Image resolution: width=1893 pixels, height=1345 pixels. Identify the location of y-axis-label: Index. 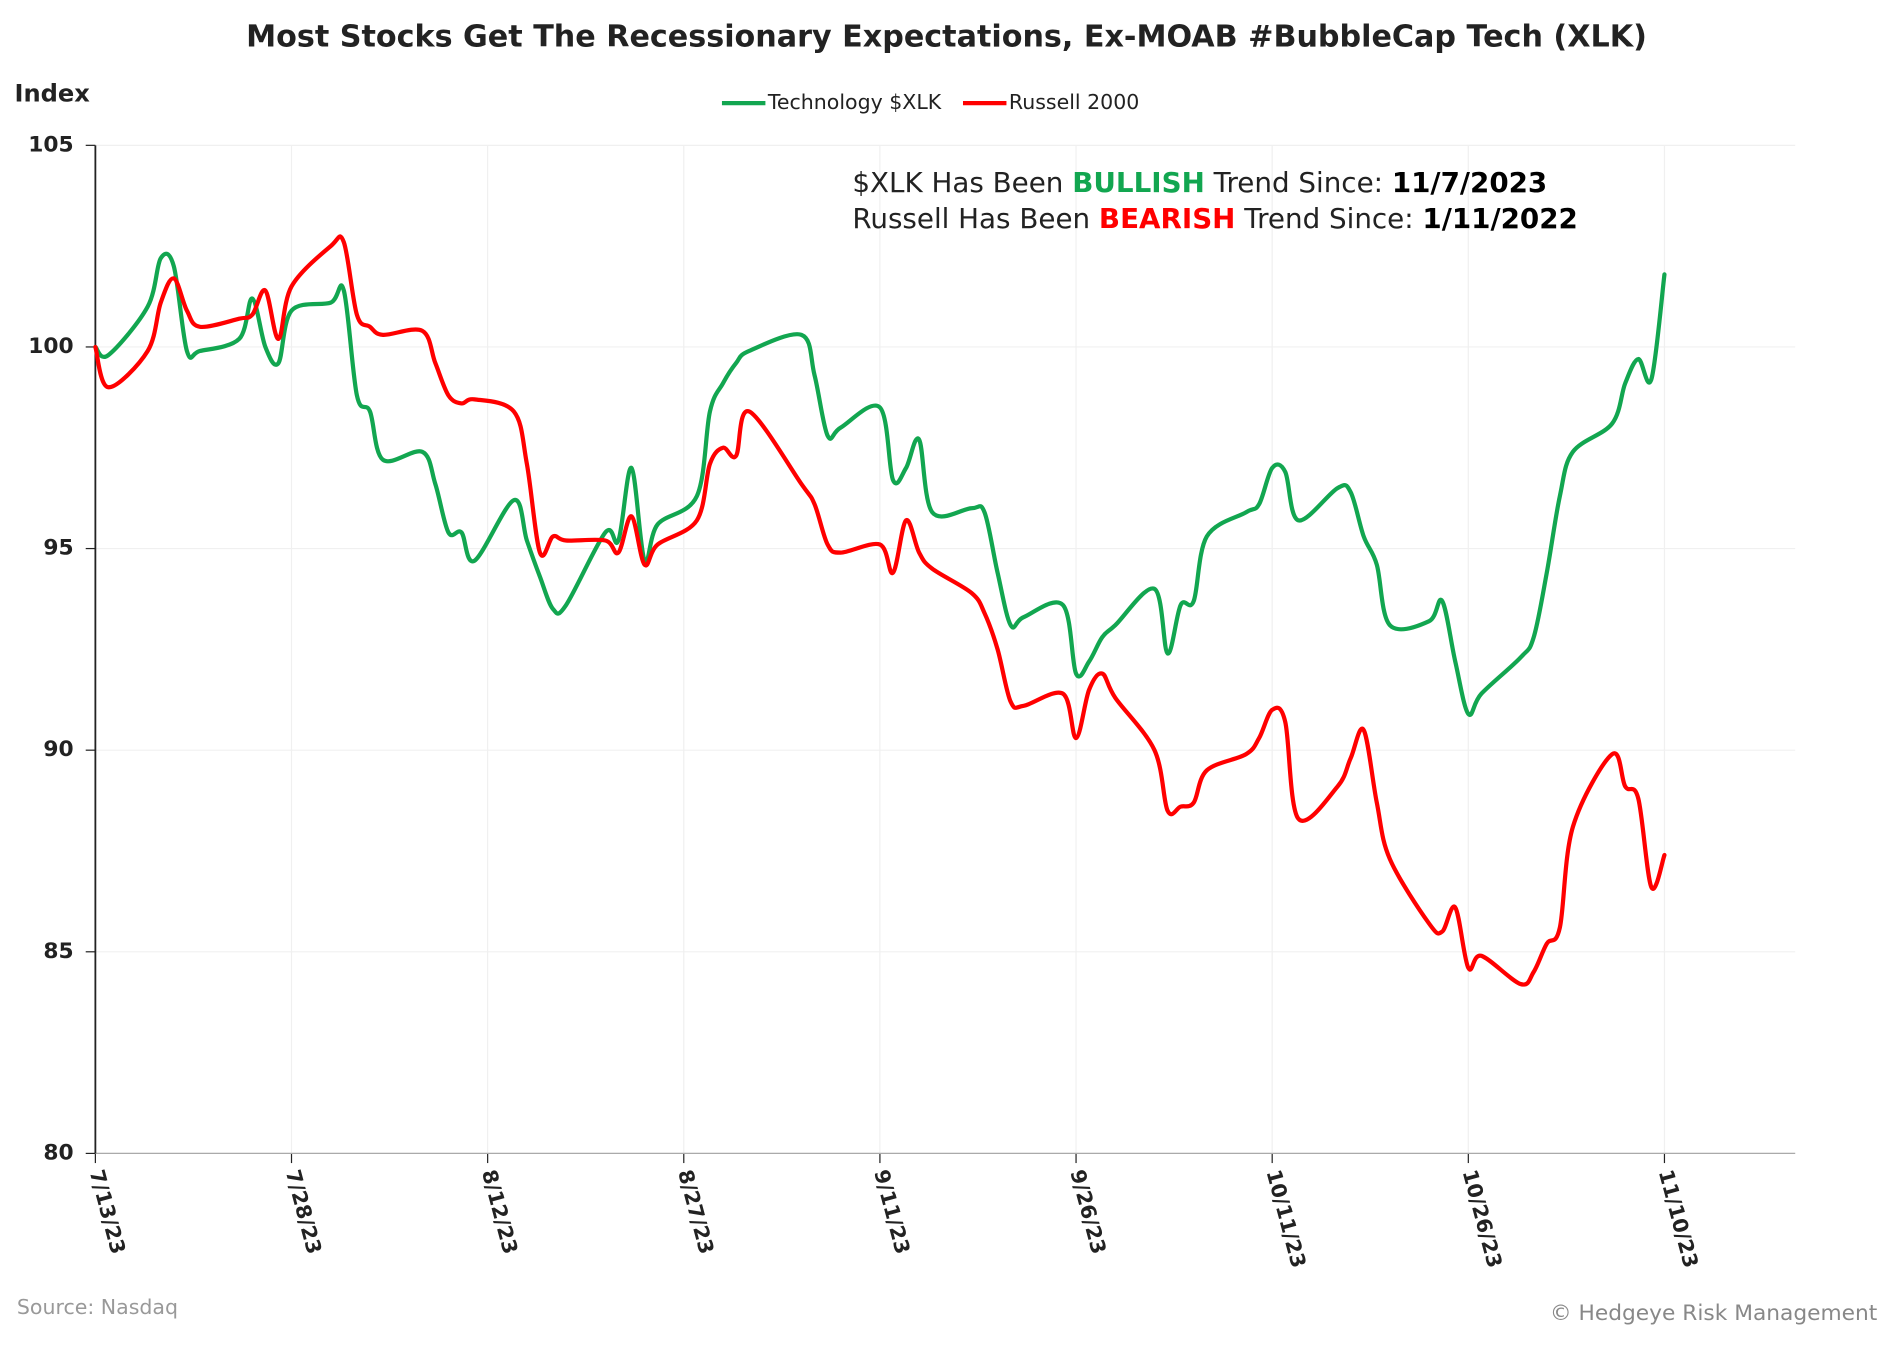
(52, 94).